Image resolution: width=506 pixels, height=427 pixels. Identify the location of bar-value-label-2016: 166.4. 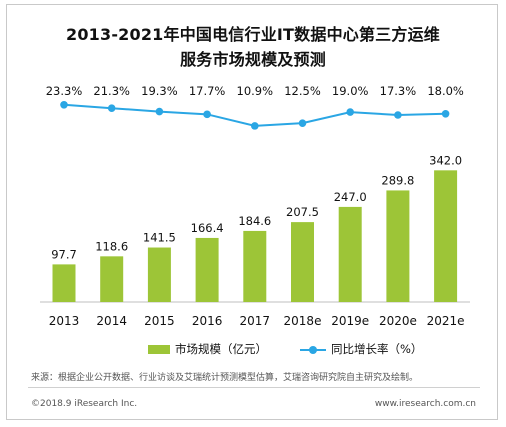
(207, 228).